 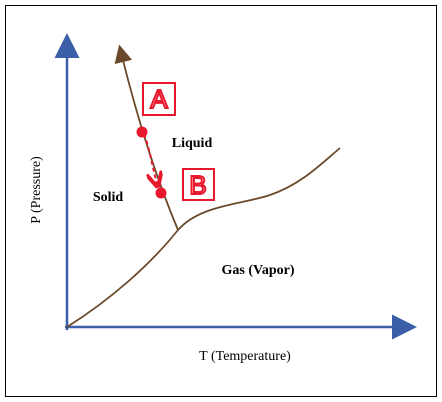 What do you see at coordinates (108, 197) in the screenshot?
I see `region-solid: Solid` at bounding box center [108, 197].